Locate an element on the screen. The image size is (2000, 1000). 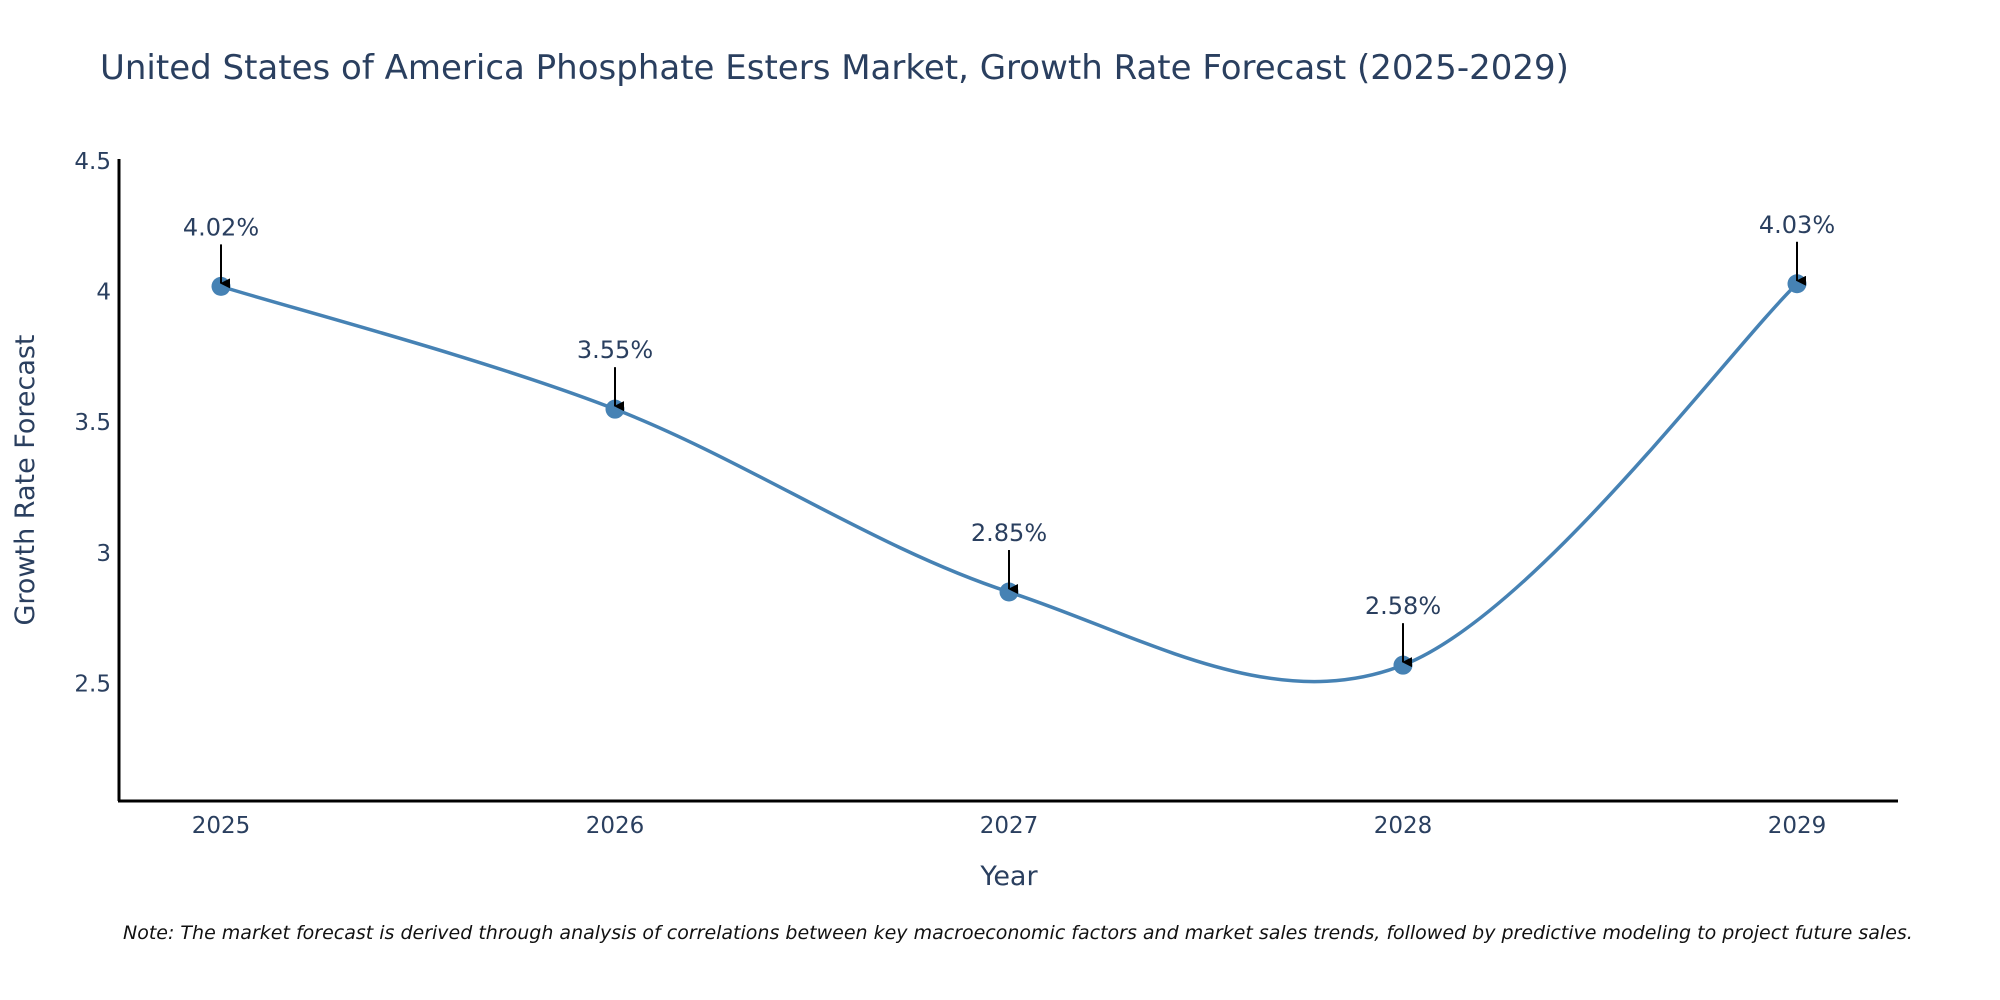
y-axis-title: Growth Rate Forecast is located at coordinates (25, 479).